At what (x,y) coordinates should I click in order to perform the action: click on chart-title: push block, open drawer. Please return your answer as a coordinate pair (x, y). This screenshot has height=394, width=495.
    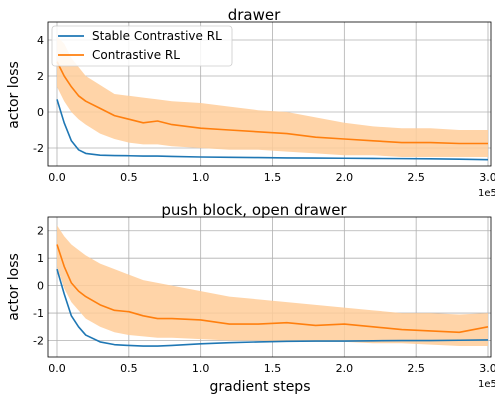
    Looking at the image, I should click on (254, 210).